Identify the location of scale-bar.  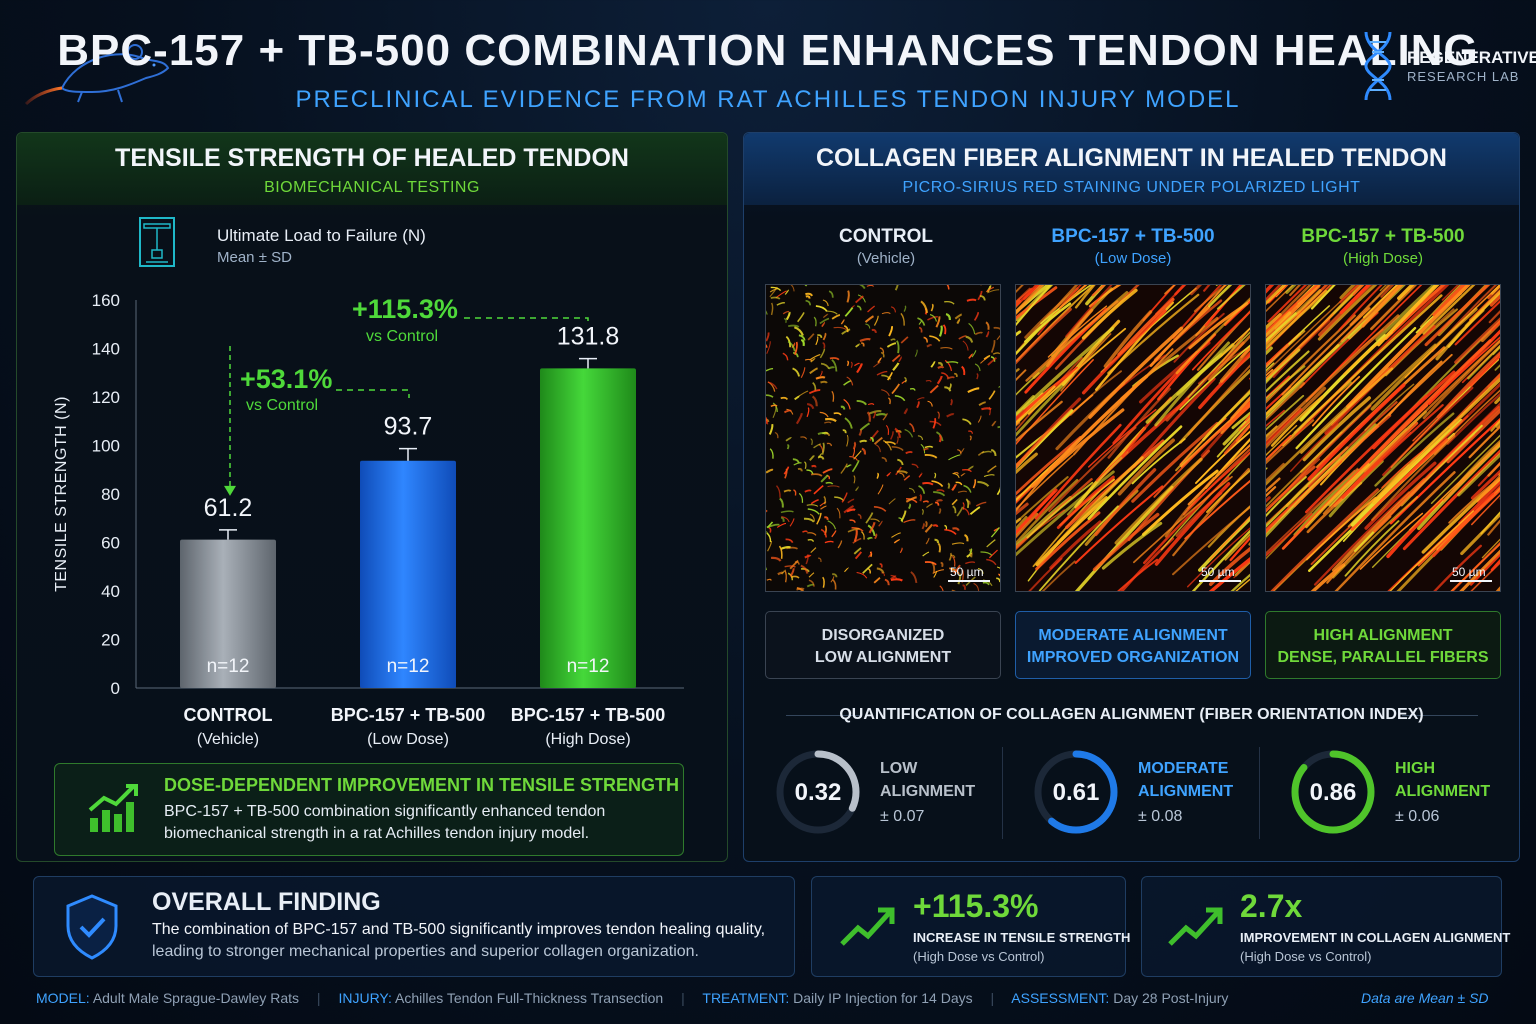
(1220, 581).